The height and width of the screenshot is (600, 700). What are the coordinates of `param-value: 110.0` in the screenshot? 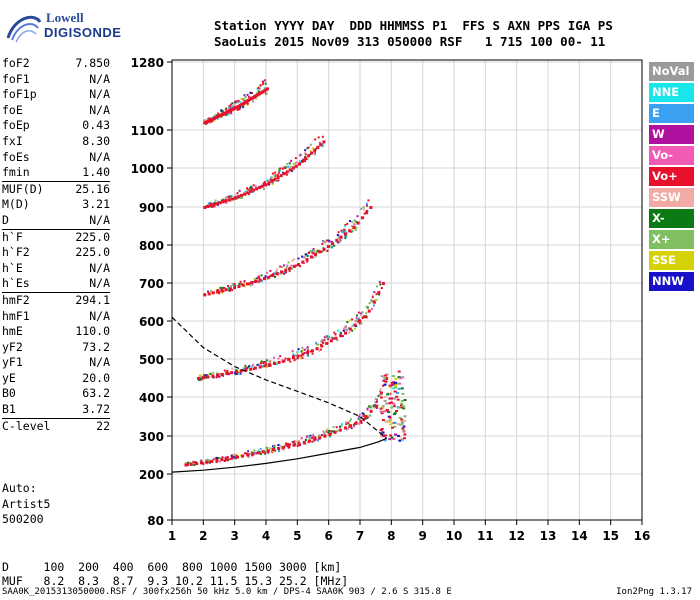 It's located at (92, 331).